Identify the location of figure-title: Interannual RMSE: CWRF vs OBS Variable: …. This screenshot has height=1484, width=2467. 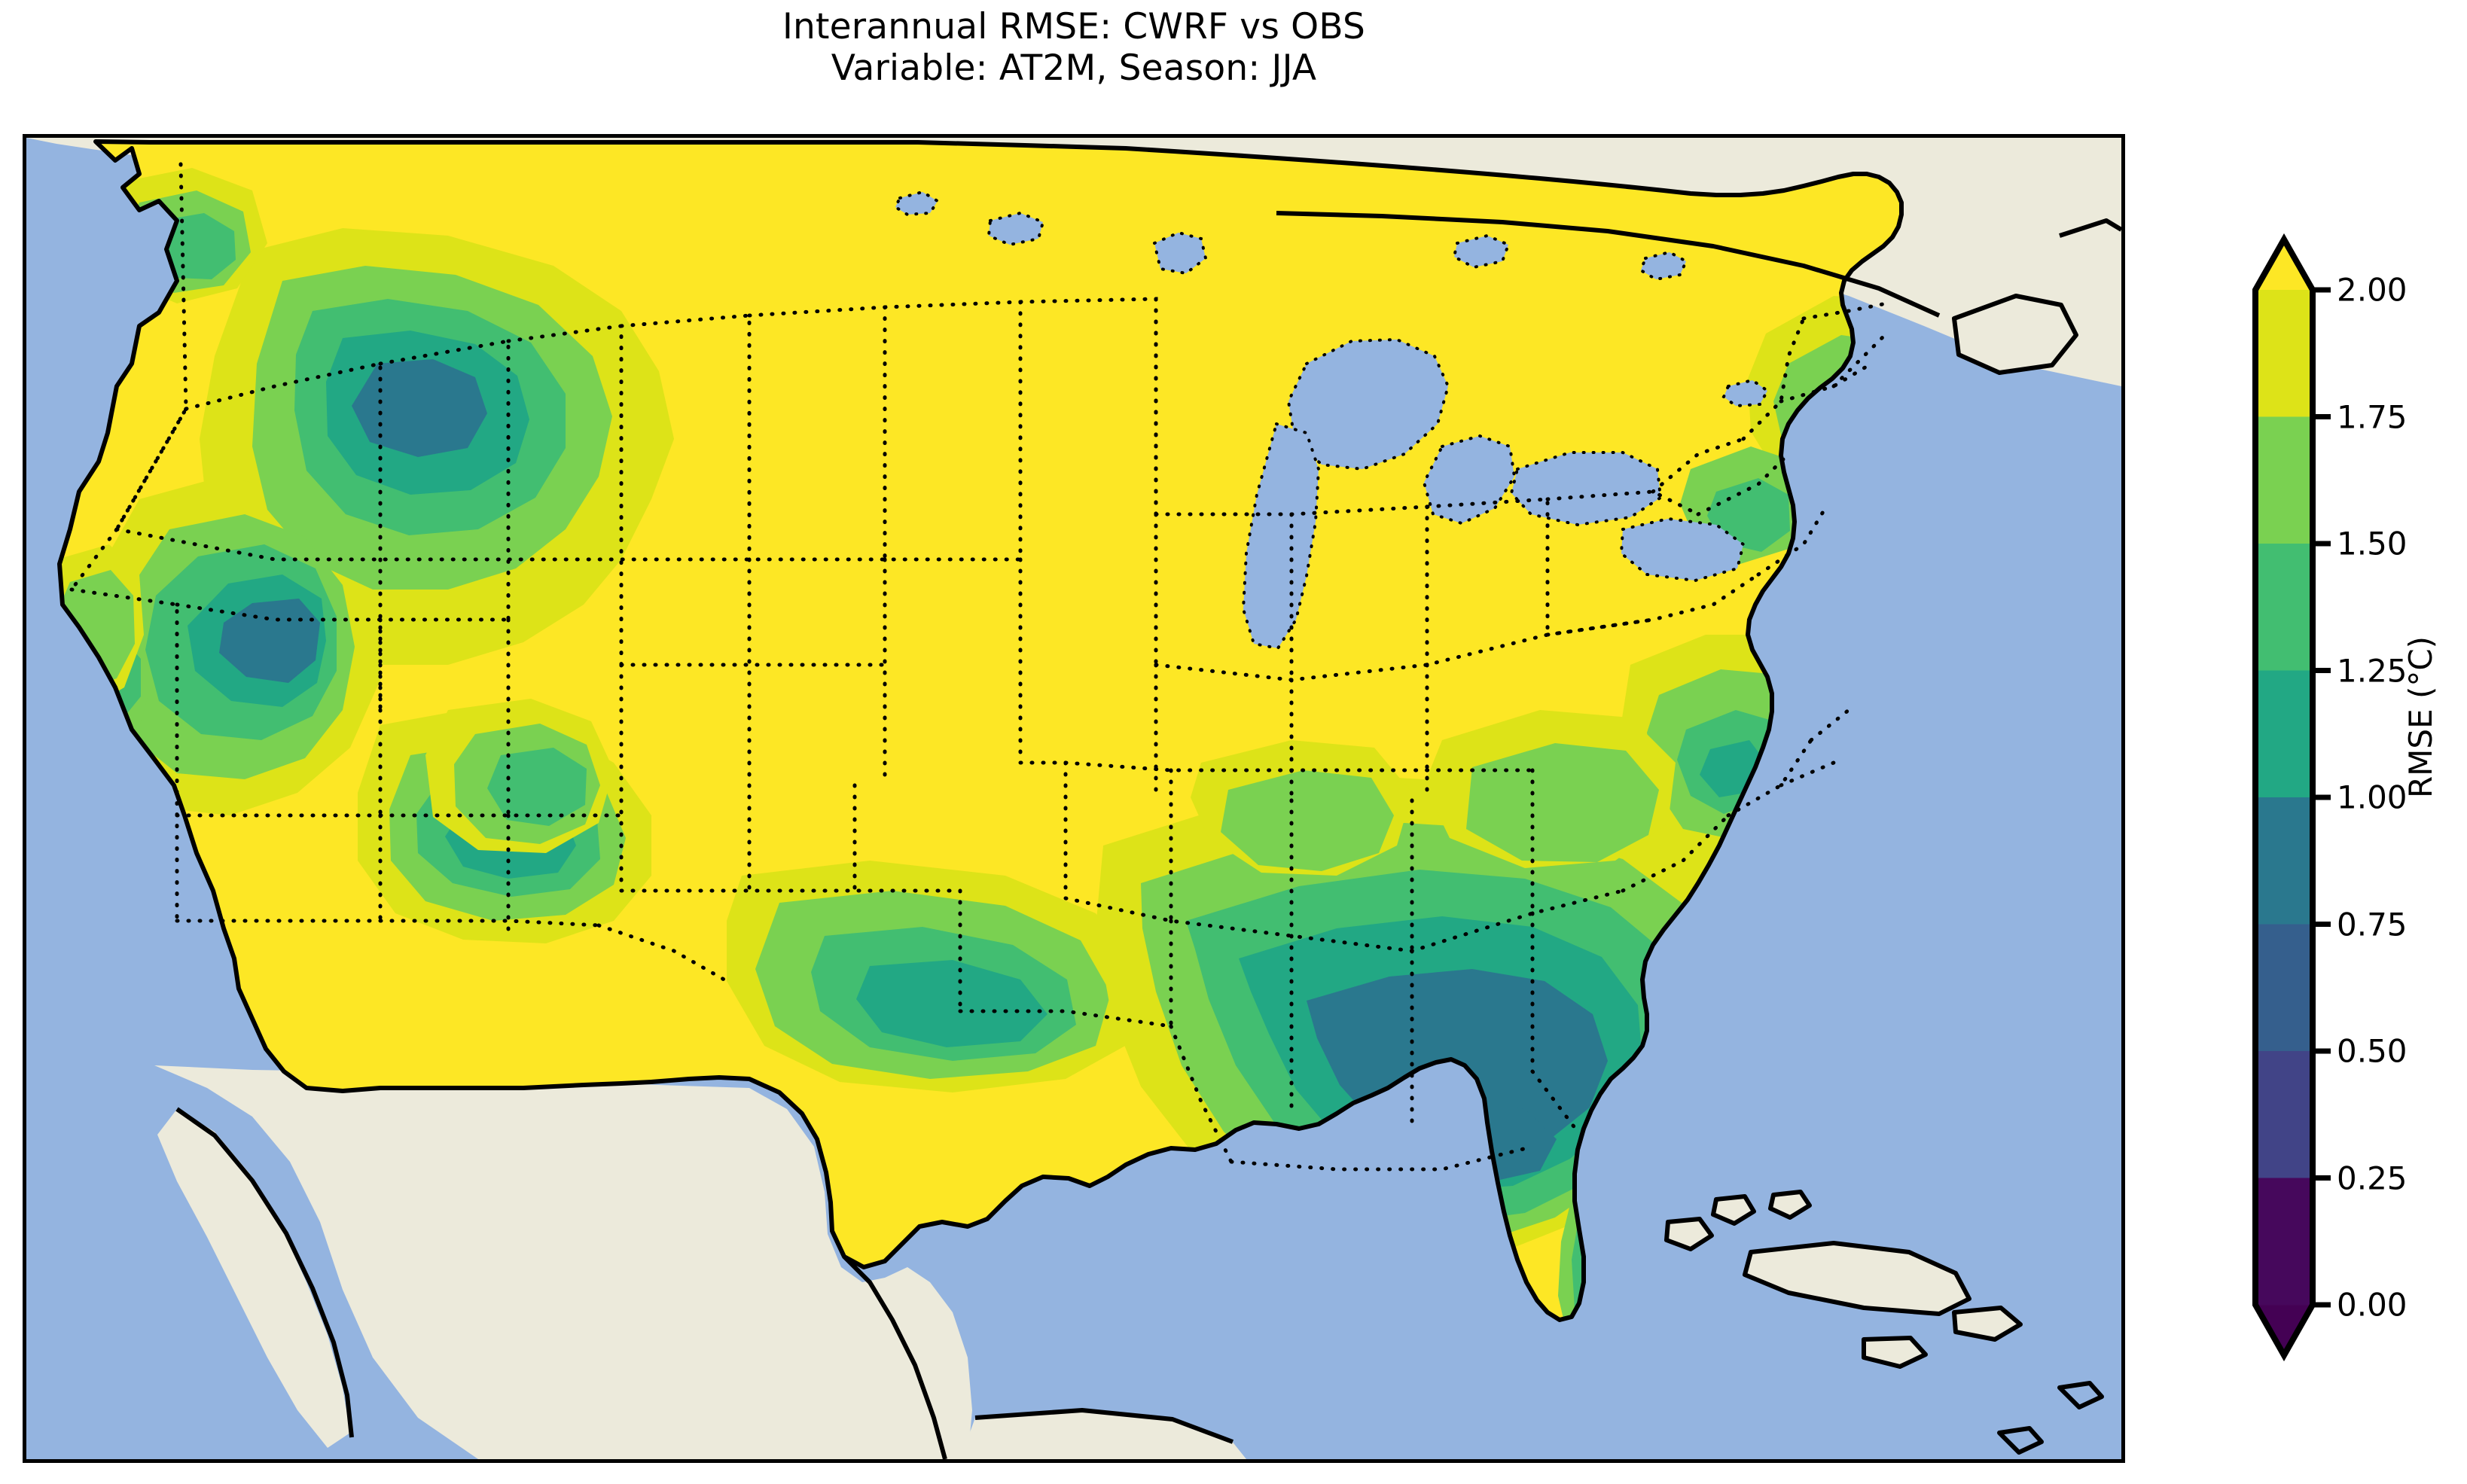
(1074, 48).